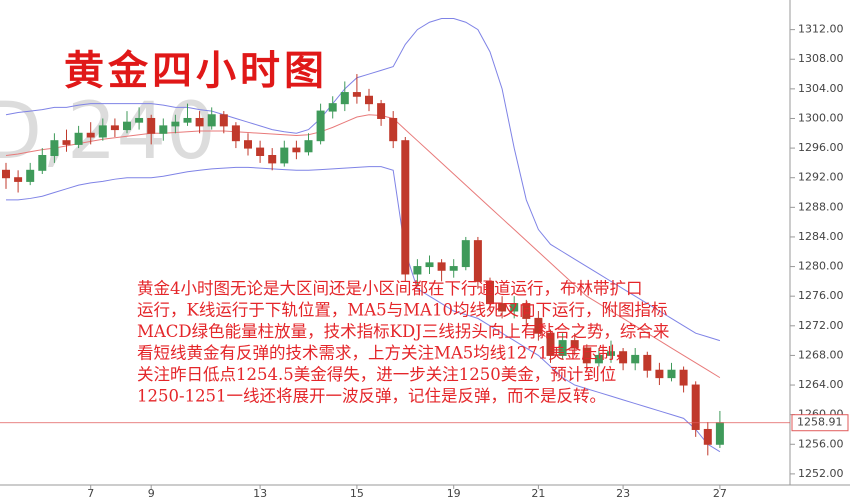  I want to click on x-tick-label: 15, so click(357, 493).